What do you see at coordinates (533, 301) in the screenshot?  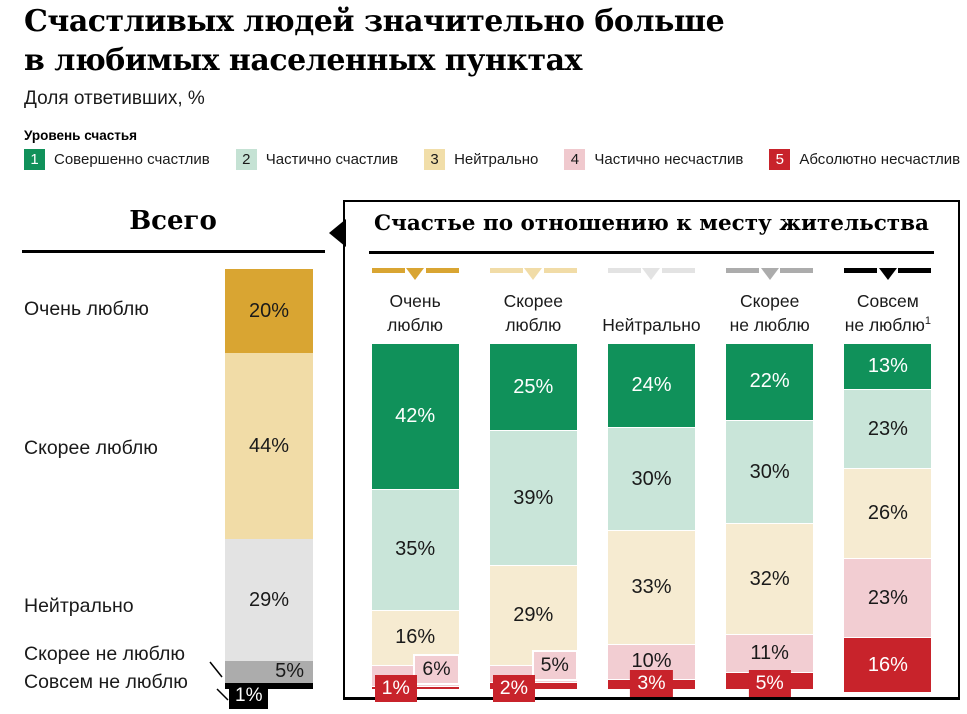 I see `column-label-line1: Скорее` at bounding box center [533, 301].